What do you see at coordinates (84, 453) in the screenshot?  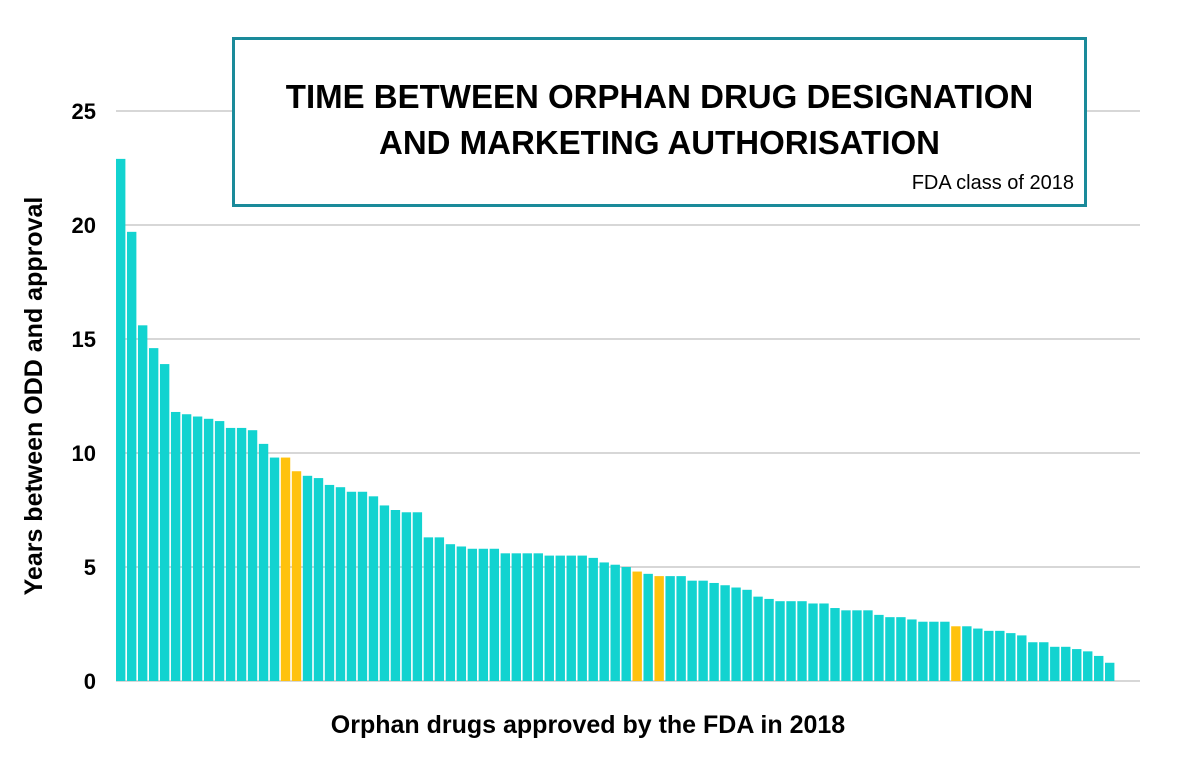 I see `y-tick-label: 10` at bounding box center [84, 453].